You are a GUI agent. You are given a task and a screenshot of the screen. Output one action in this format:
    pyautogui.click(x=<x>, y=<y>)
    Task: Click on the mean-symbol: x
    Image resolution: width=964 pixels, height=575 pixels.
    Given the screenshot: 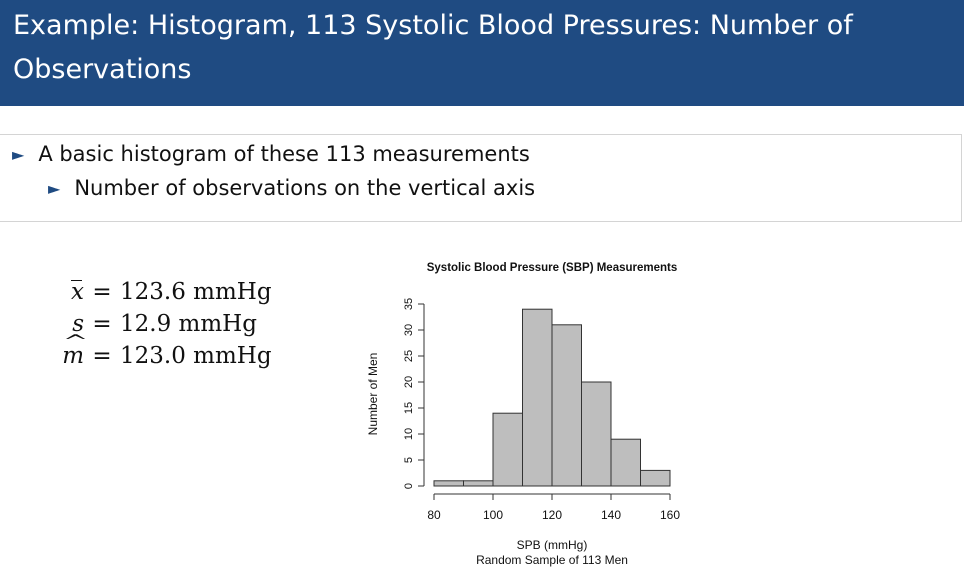 What is the action you would take?
    pyautogui.click(x=71, y=292)
    